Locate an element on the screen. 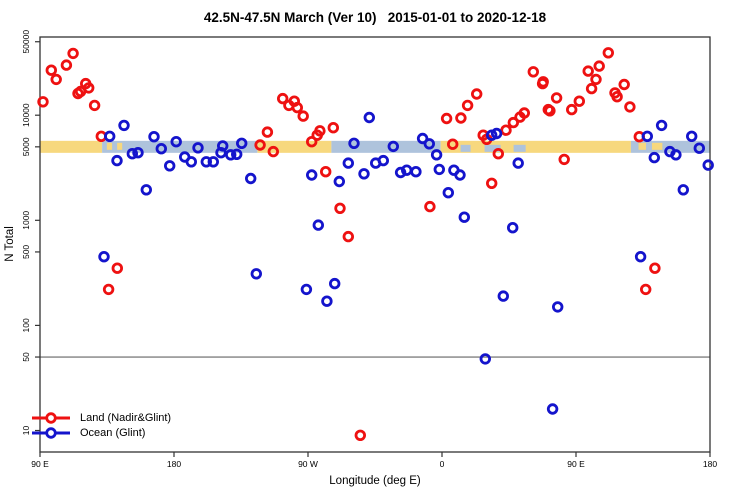  x-tick-label: 90 E is located at coordinates (576, 464).